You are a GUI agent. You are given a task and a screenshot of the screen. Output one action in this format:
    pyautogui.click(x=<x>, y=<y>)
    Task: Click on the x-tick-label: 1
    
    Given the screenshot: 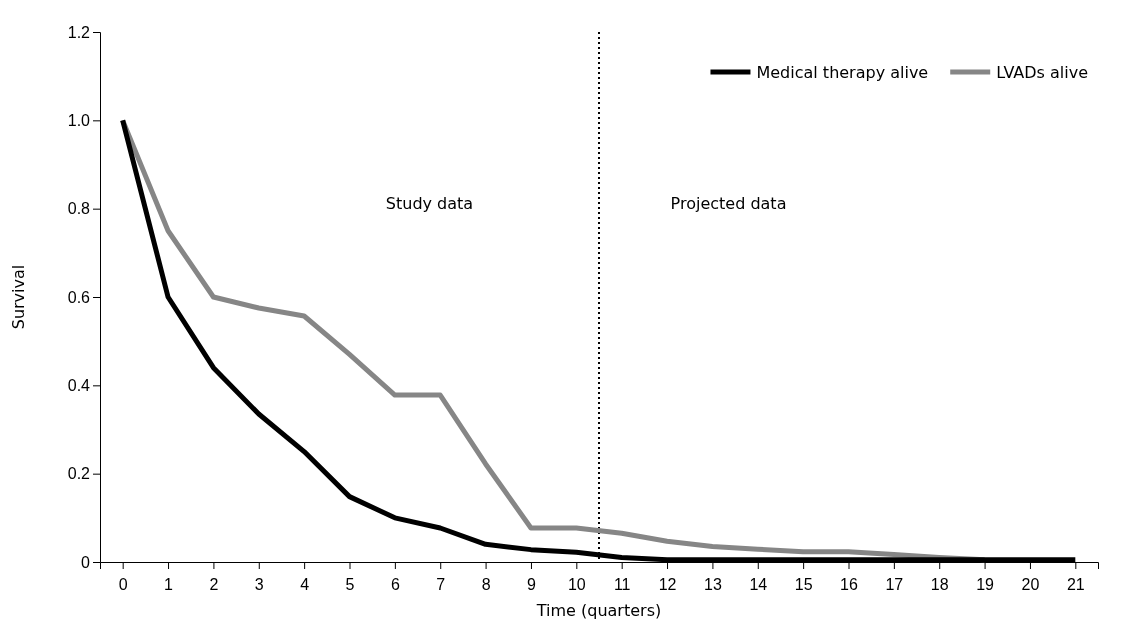 What is the action you would take?
    pyautogui.click(x=169, y=584)
    